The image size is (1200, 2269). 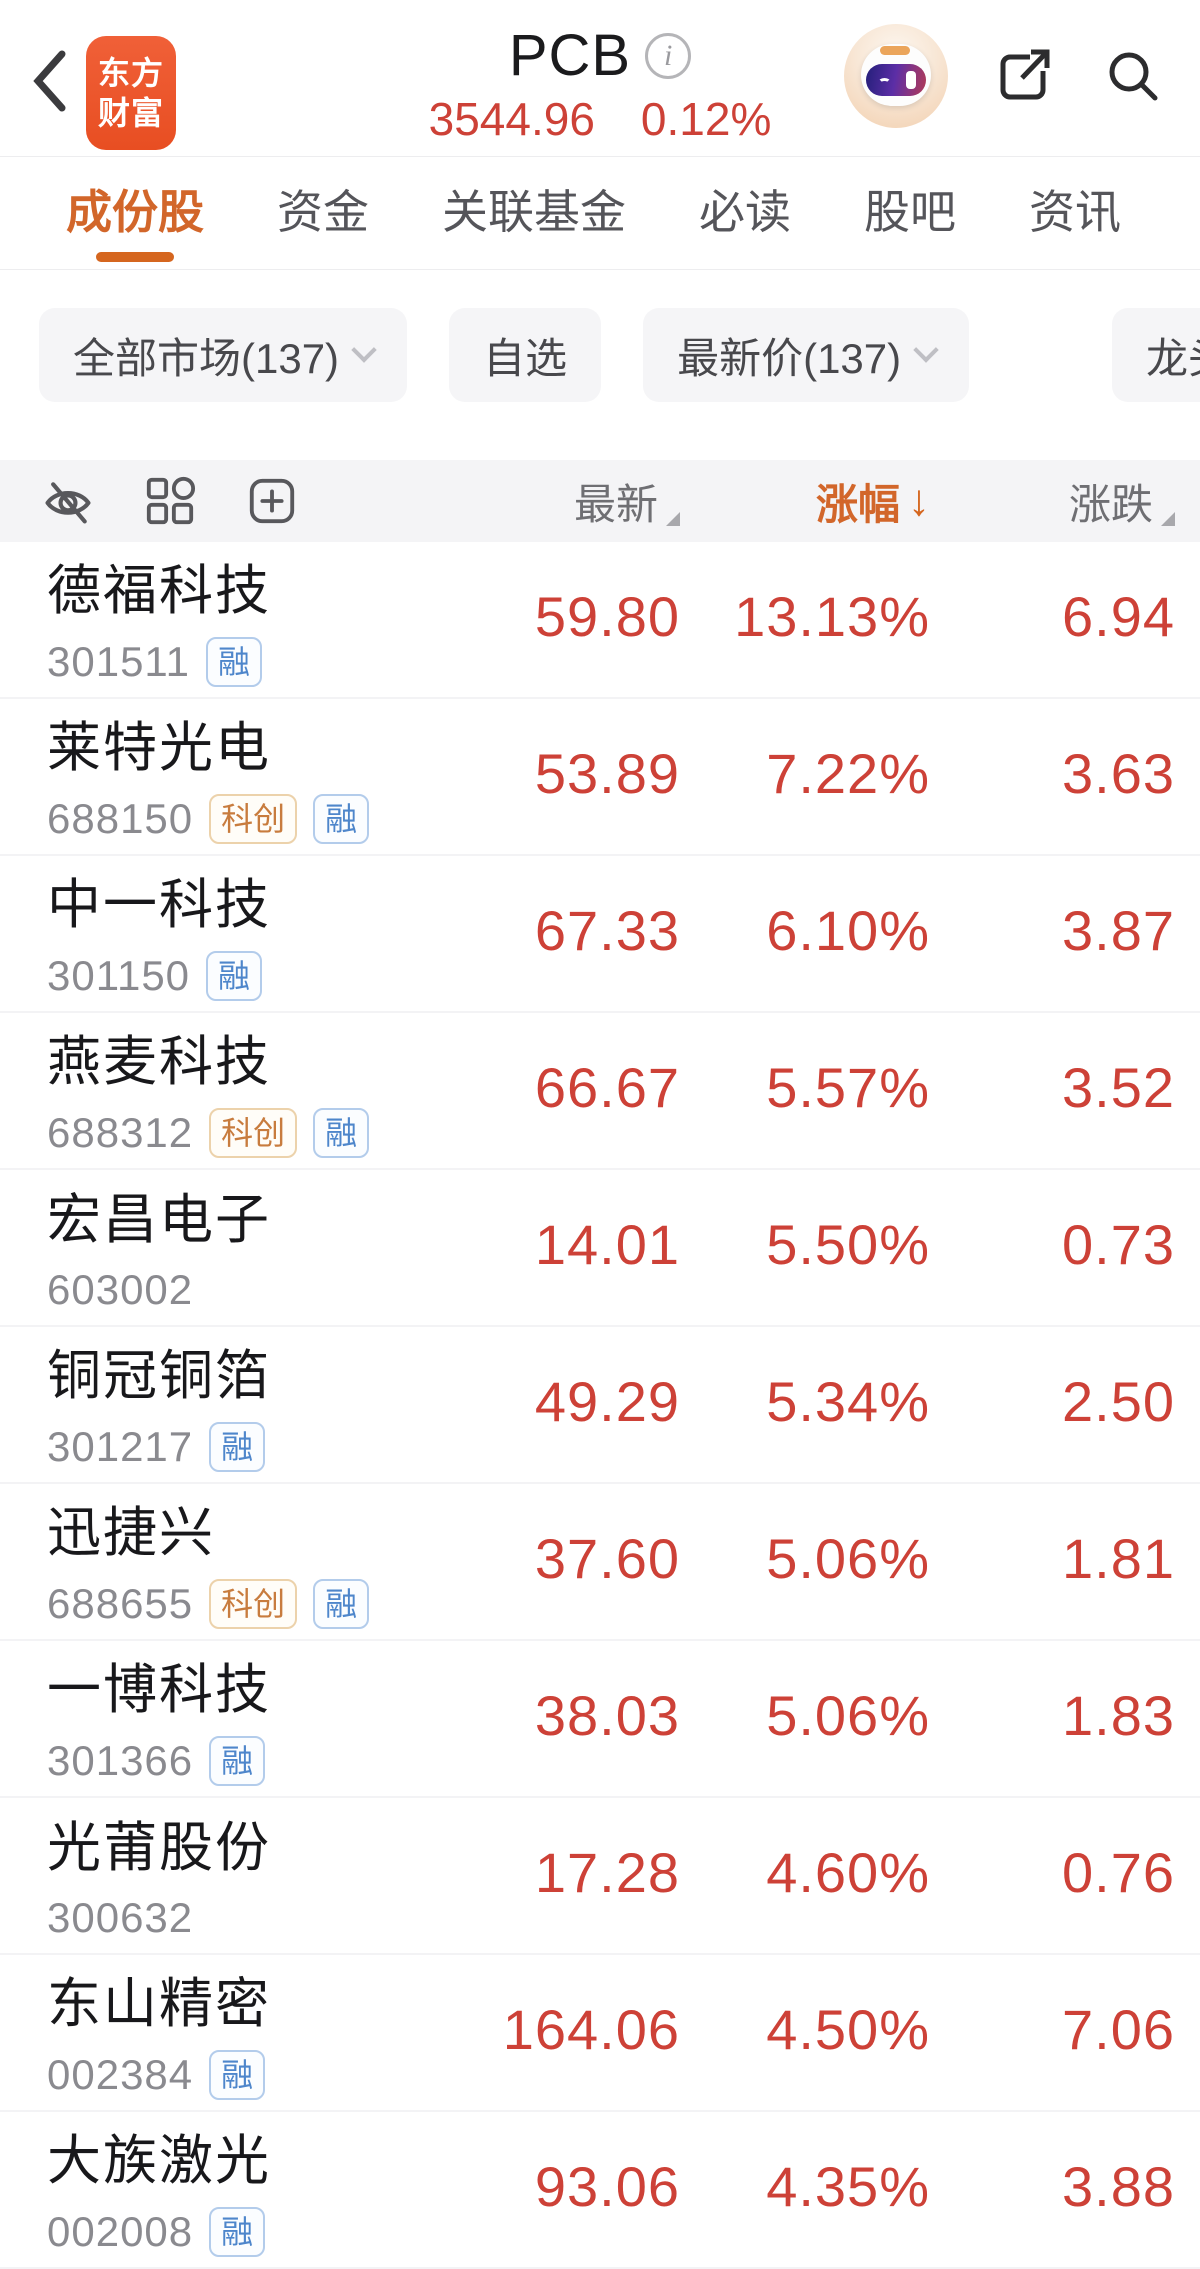 I want to click on stock-price: 59.80, so click(x=607, y=616).